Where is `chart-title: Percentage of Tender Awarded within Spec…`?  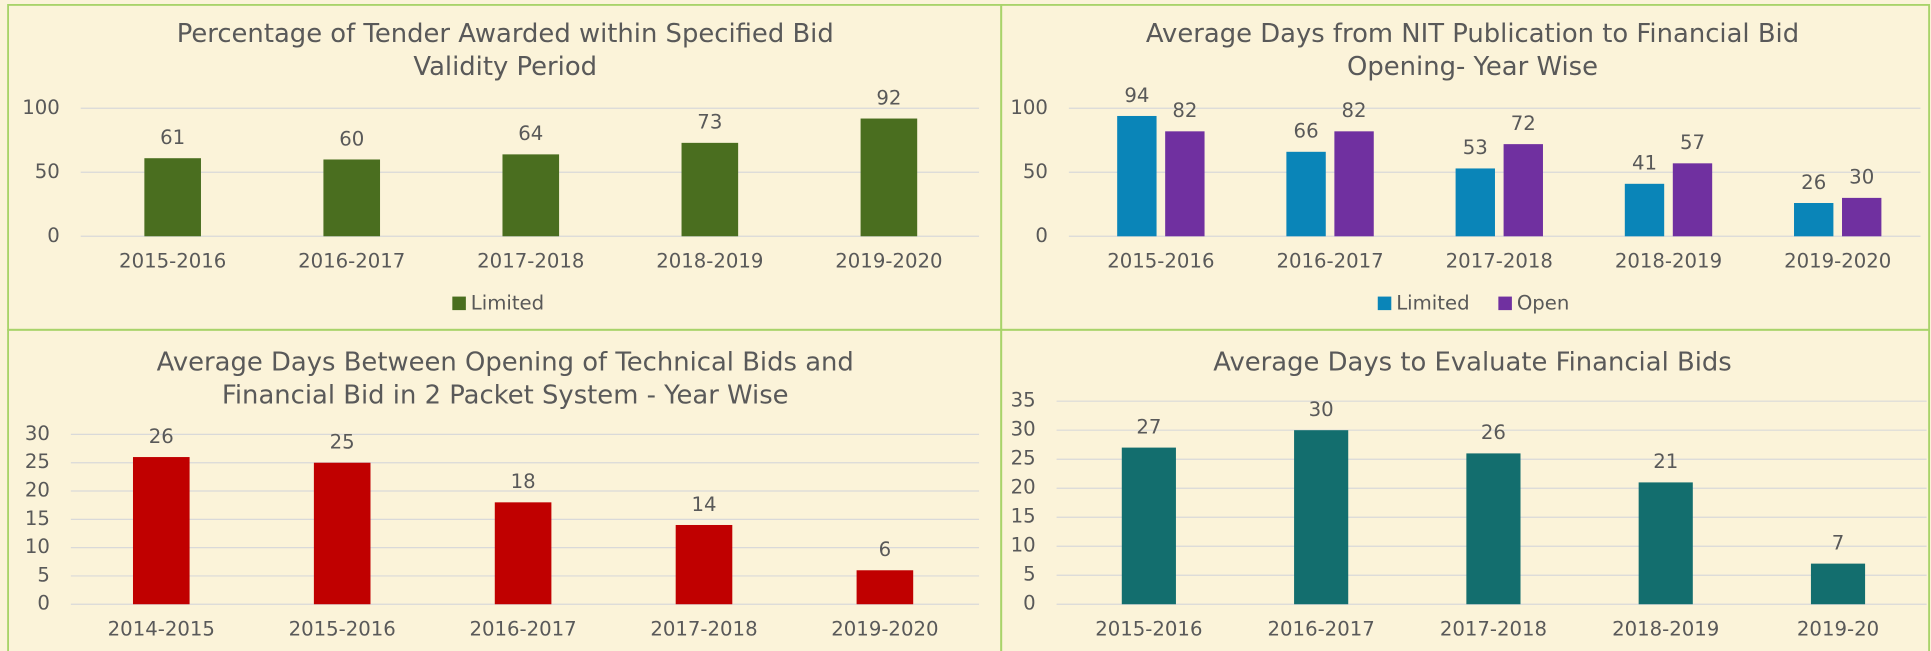 chart-title: Percentage of Tender Awarded within Spec… is located at coordinates (505, 50).